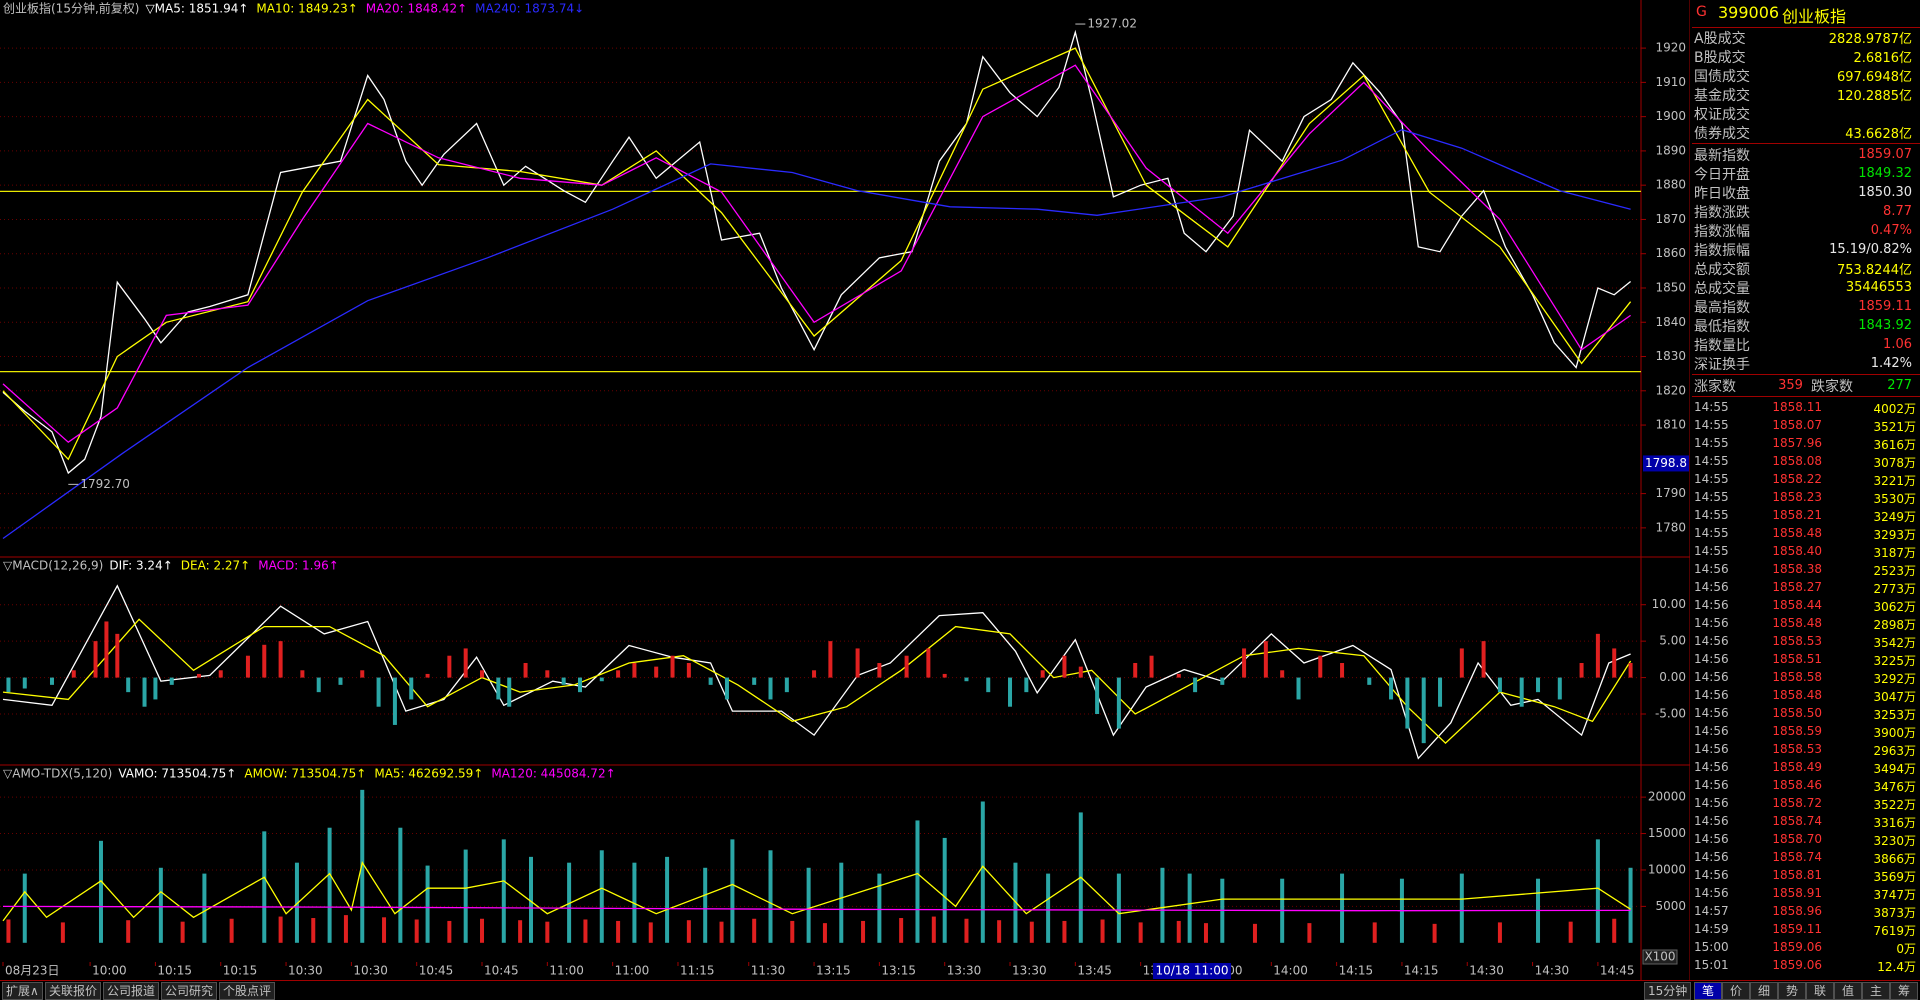  I want to click on bottom-tab: 个股点评, so click(247, 991).